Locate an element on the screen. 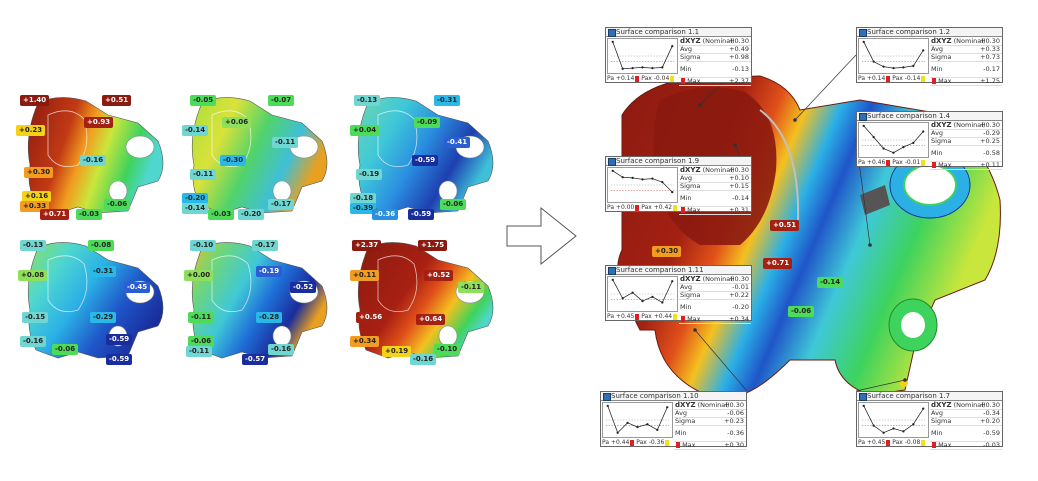 The width and height of the screenshot is (1038, 481). deviation-tag: +0.56 is located at coordinates (371, 317).